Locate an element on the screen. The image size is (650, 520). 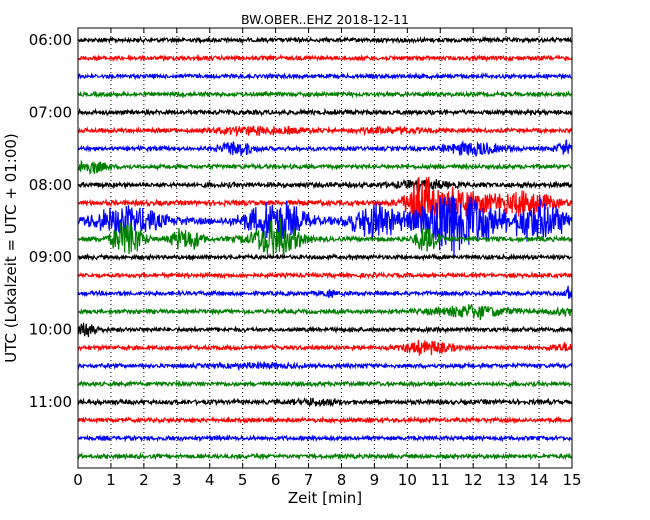
x-tick-label: 0 is located at coordinates (78, 480).